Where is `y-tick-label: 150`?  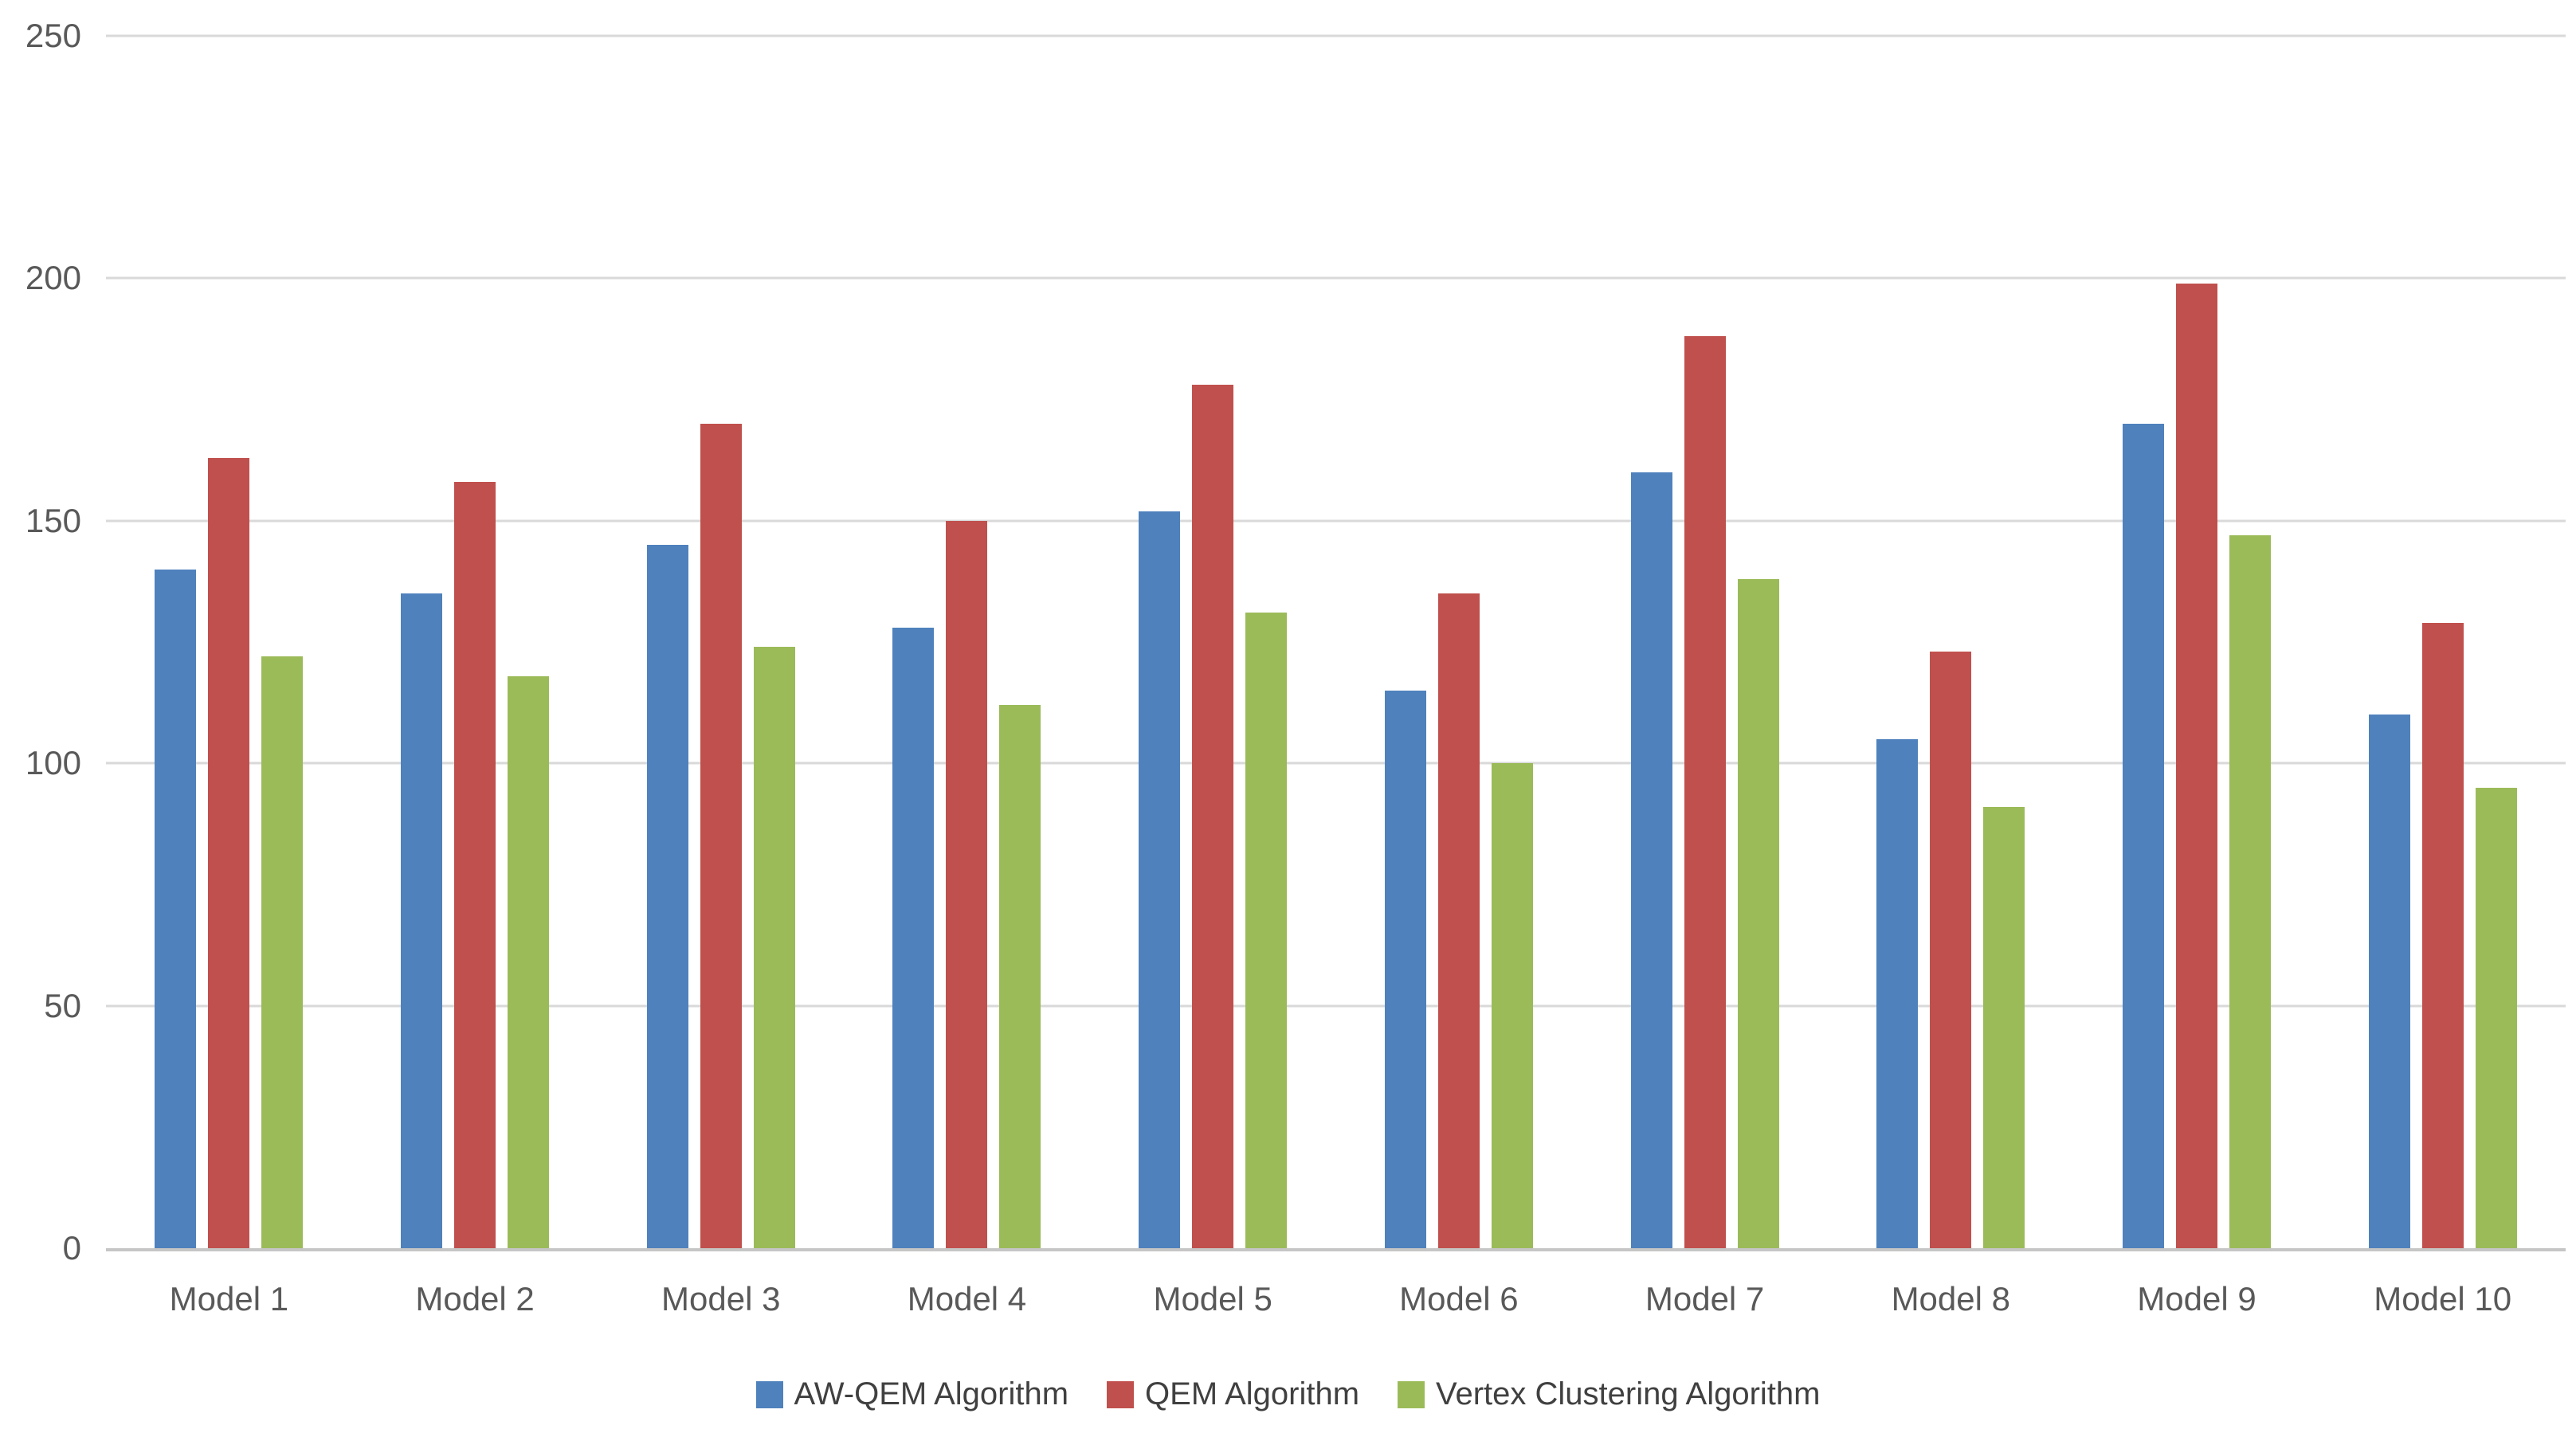
y-tick-label: 150 is located at coordinates (53, 520).